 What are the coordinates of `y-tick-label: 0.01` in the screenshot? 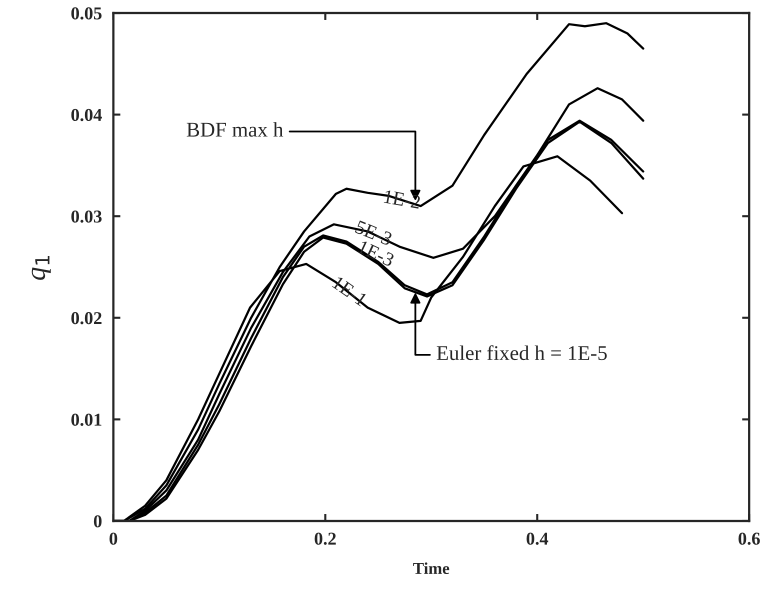 It's located at (86, 420).